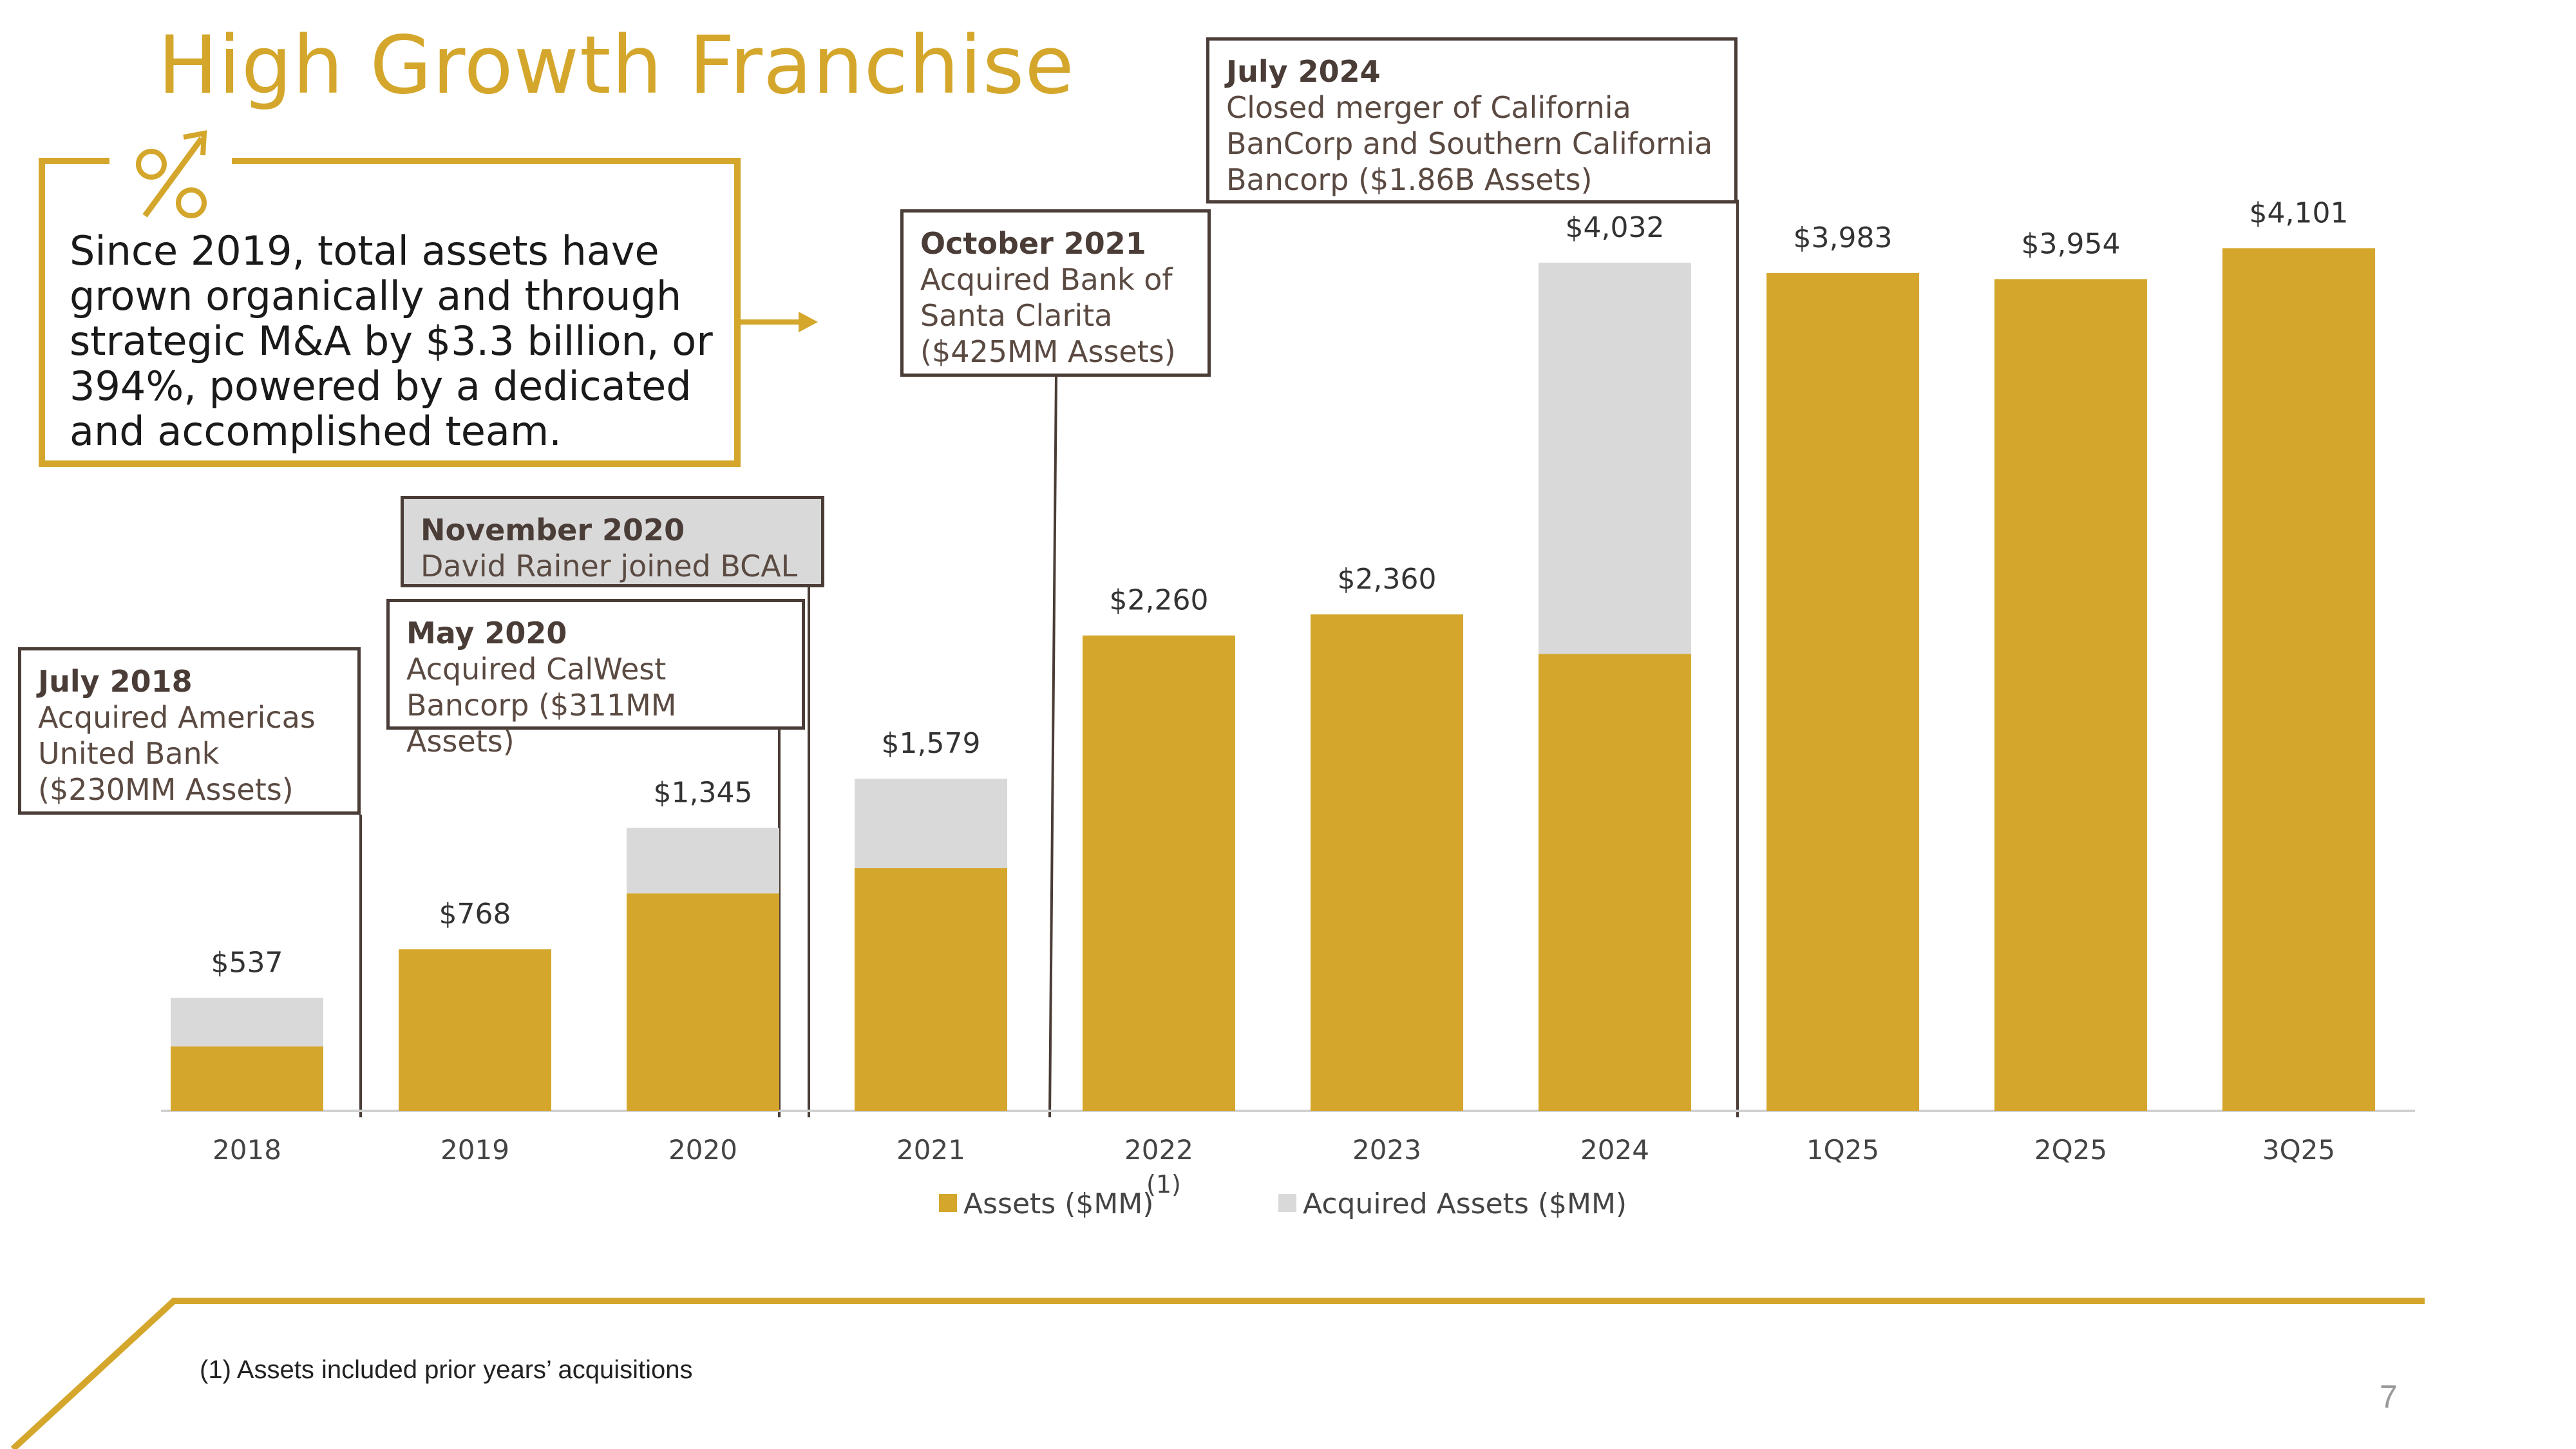  I want to click on bar-assets-2018, so click(247, 1078).